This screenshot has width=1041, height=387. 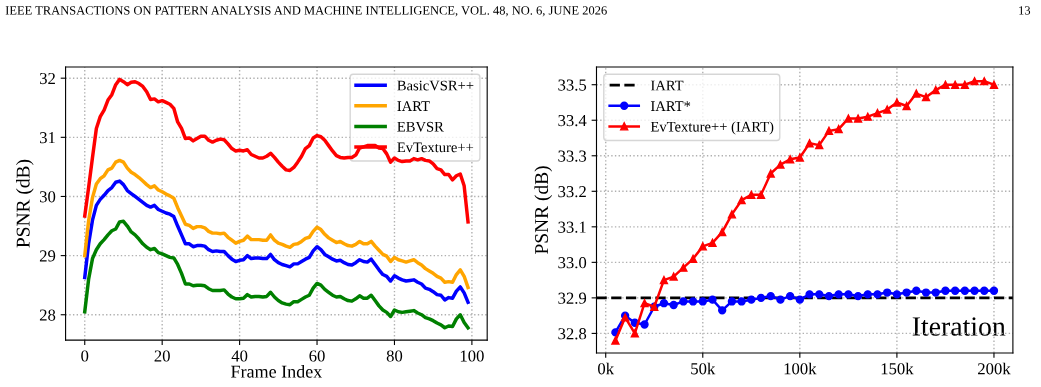 What do you see at coordinates (472, 356) in the screenshot?
I see `x-tick-label: 100` at bounding box center [472, 356].